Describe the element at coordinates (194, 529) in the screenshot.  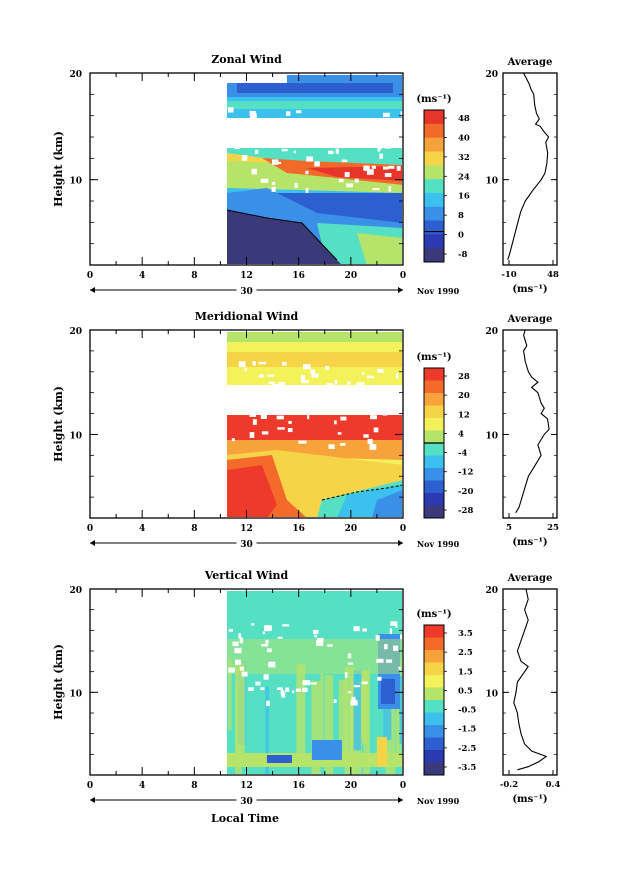
I see `meridional-xtick-label: 8` at that location.